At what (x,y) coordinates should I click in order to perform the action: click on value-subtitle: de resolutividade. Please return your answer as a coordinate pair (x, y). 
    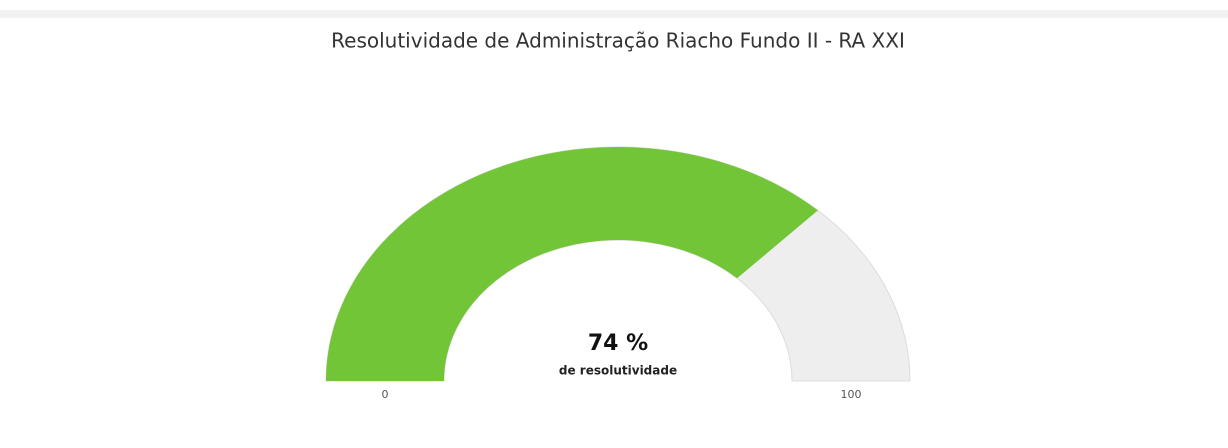
    Looking at the image, I should click on (618, 371).